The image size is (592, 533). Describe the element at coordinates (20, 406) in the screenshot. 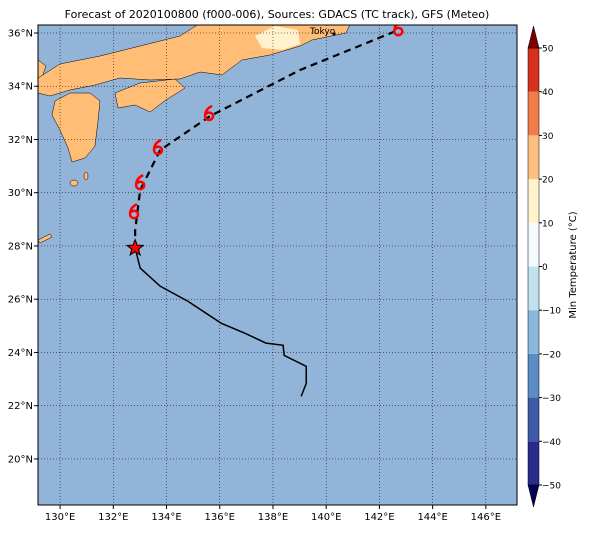

I see `y-tick-label: 22°N` at that location.